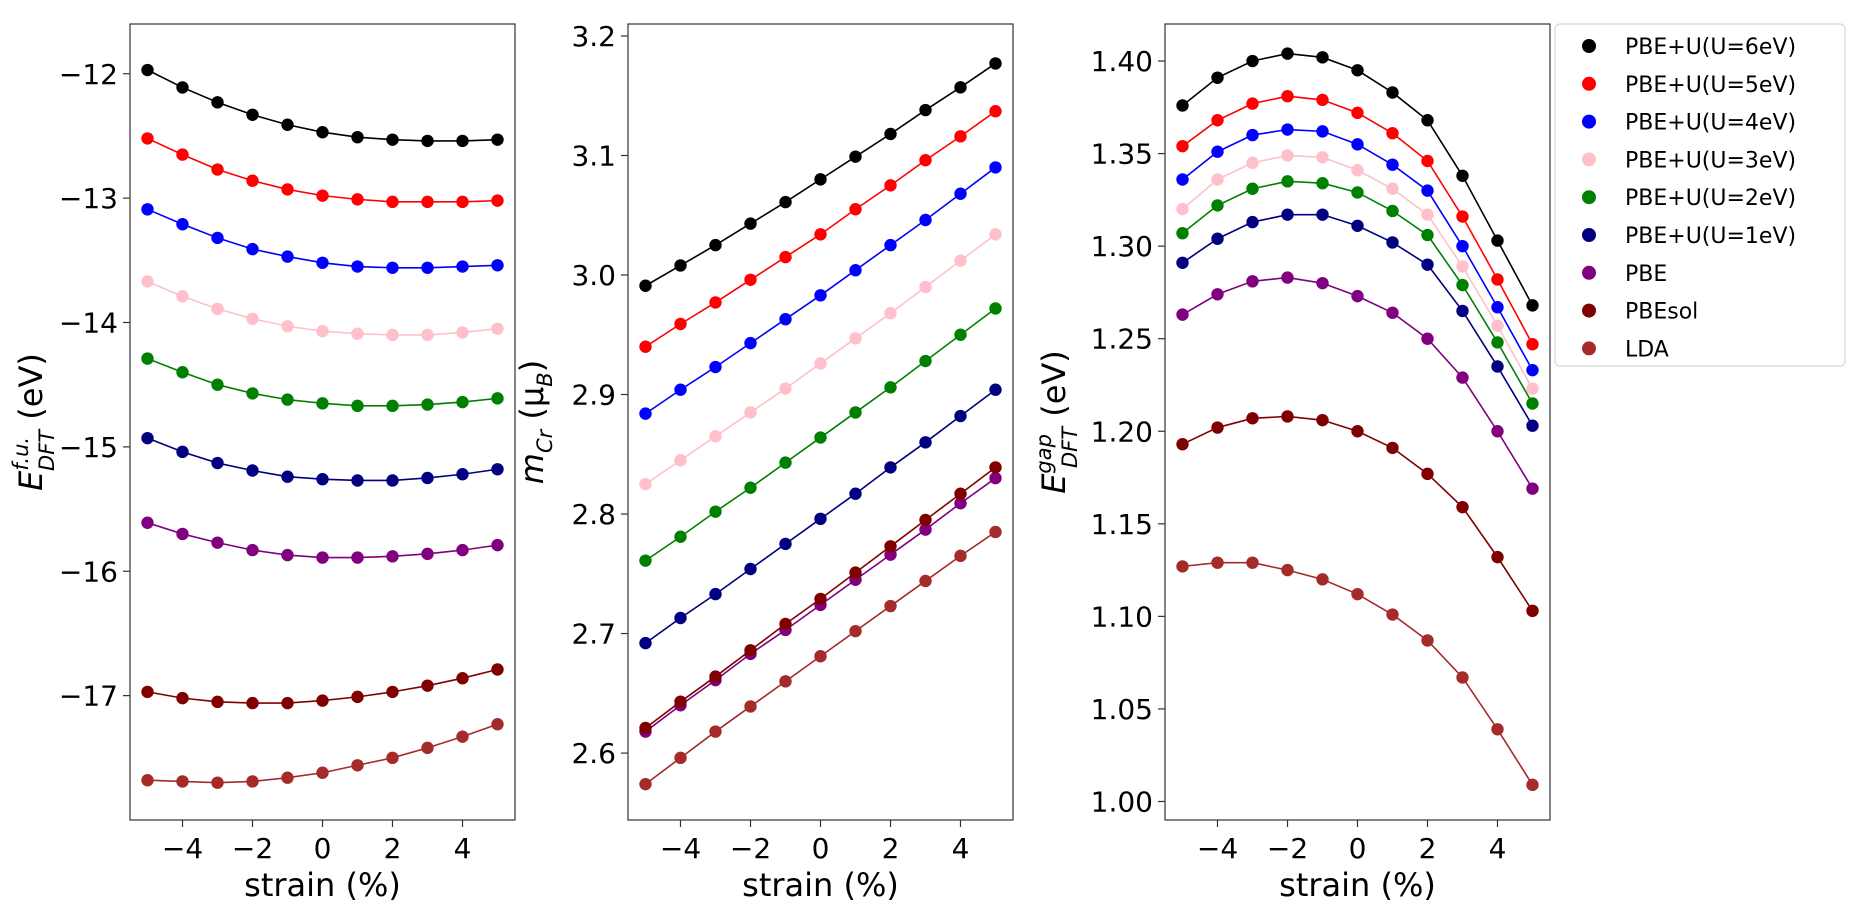  Describe the element at coordinates (31, 480) in the screenshot. I see `y-axis-label-part: E` at that location.